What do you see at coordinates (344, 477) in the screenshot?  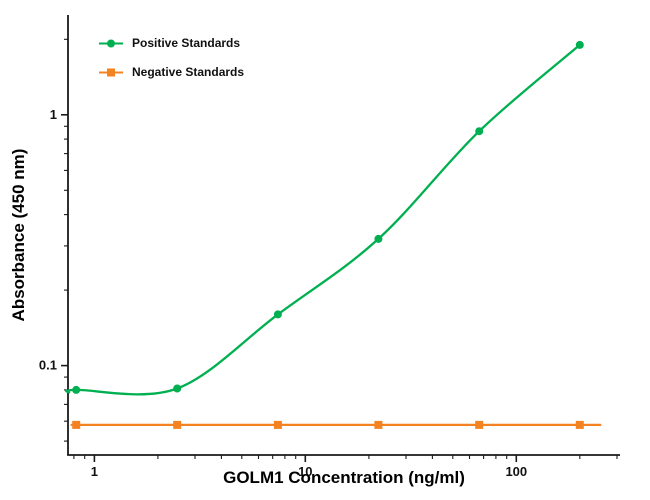 I see `x-axis-title: GOLM1 Concentration (ng/ml)` at bounding box center [344, 477].